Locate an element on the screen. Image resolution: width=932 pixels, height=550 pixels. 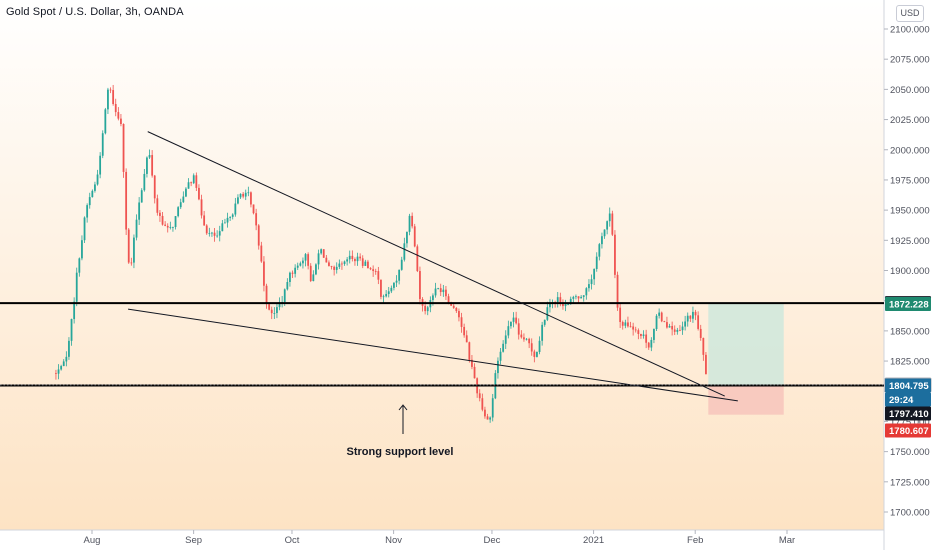
price-tick-label: 2050.000 is located at coordinates (910, 90).